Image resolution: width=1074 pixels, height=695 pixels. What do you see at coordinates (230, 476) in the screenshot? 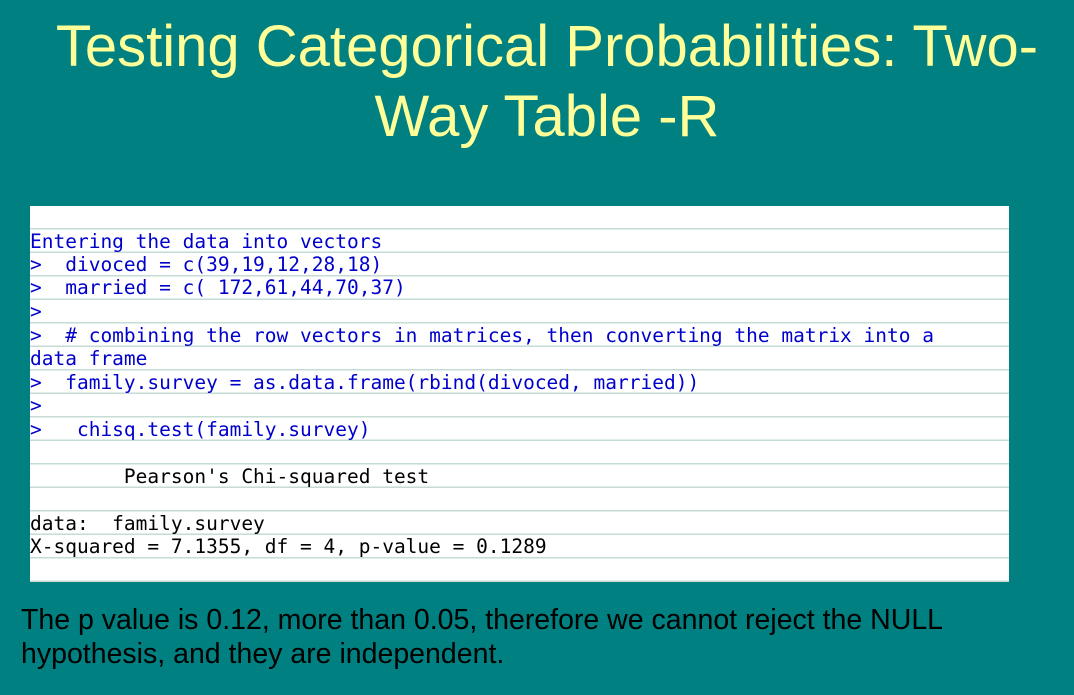
I see `console-line: Pearson's Chi-squared test` at bounding box center [230, 476].